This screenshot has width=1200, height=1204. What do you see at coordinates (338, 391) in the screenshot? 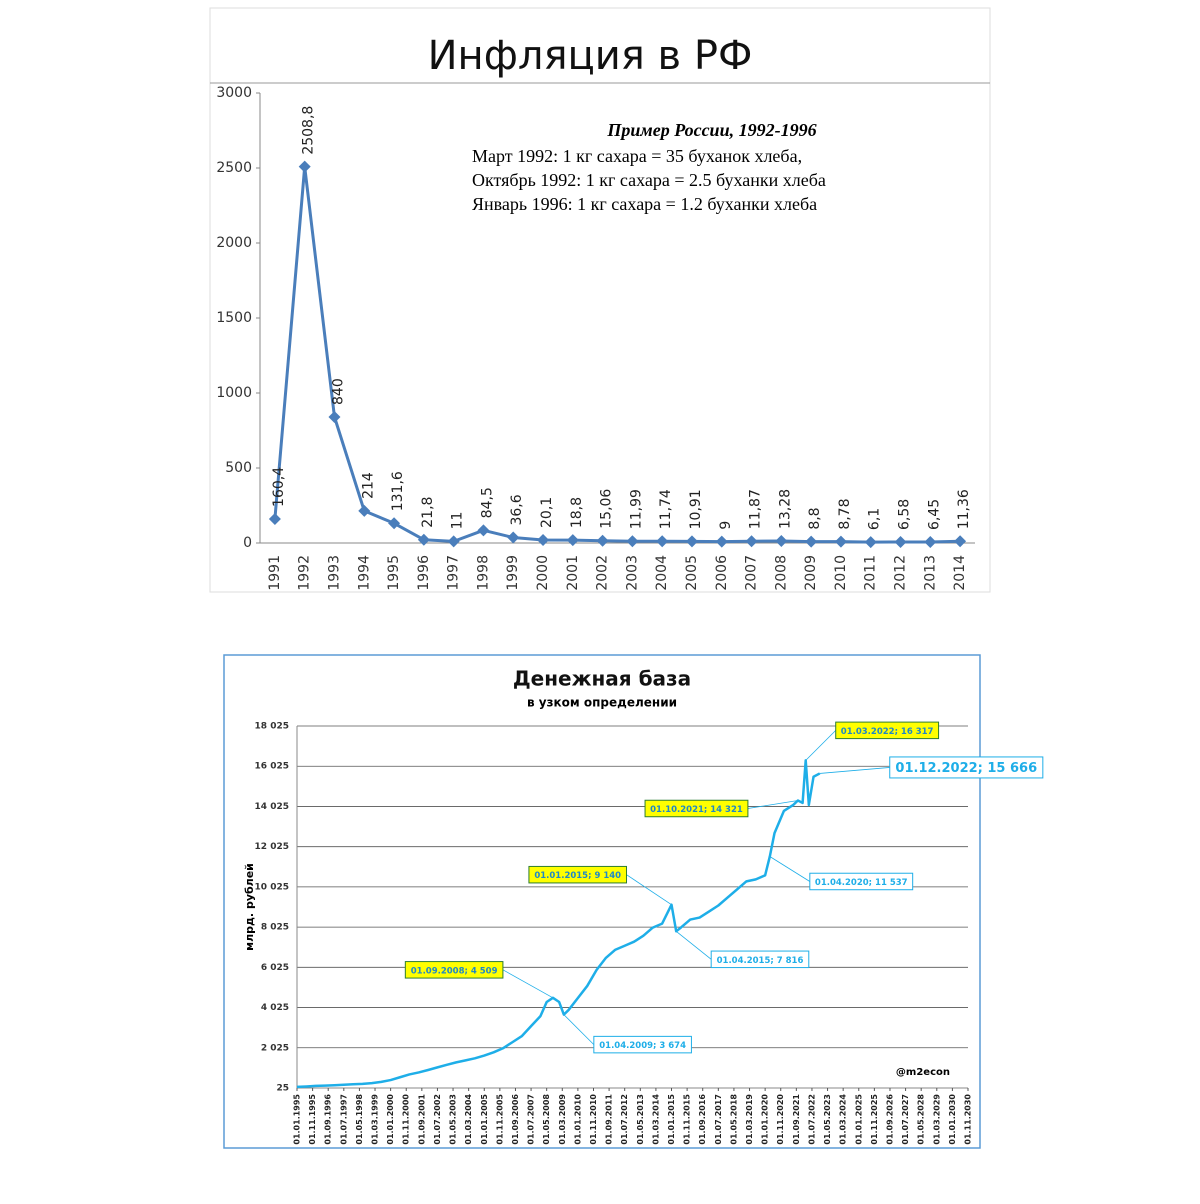
I see `value-label: 840` at bounding box center [338, 391].